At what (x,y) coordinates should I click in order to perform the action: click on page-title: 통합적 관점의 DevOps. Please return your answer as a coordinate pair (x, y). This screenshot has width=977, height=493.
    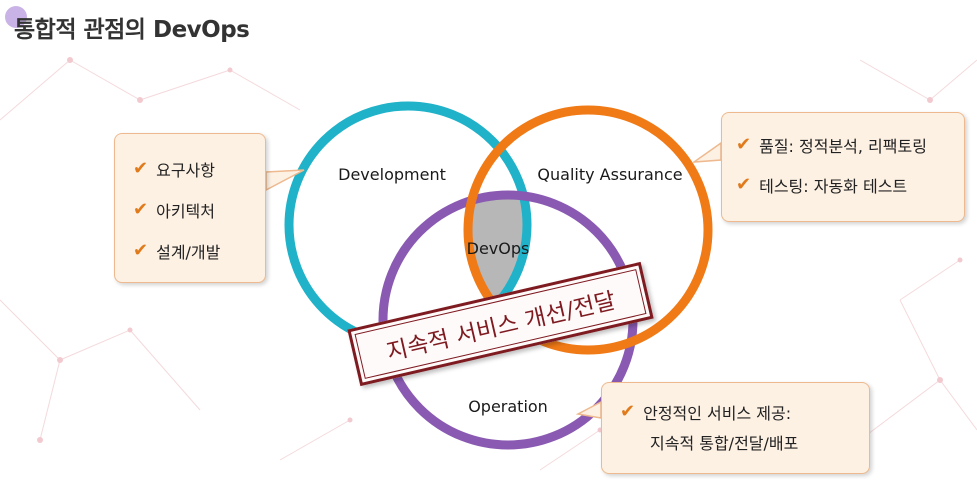
    Looking at the image, I should click on (132, 30).